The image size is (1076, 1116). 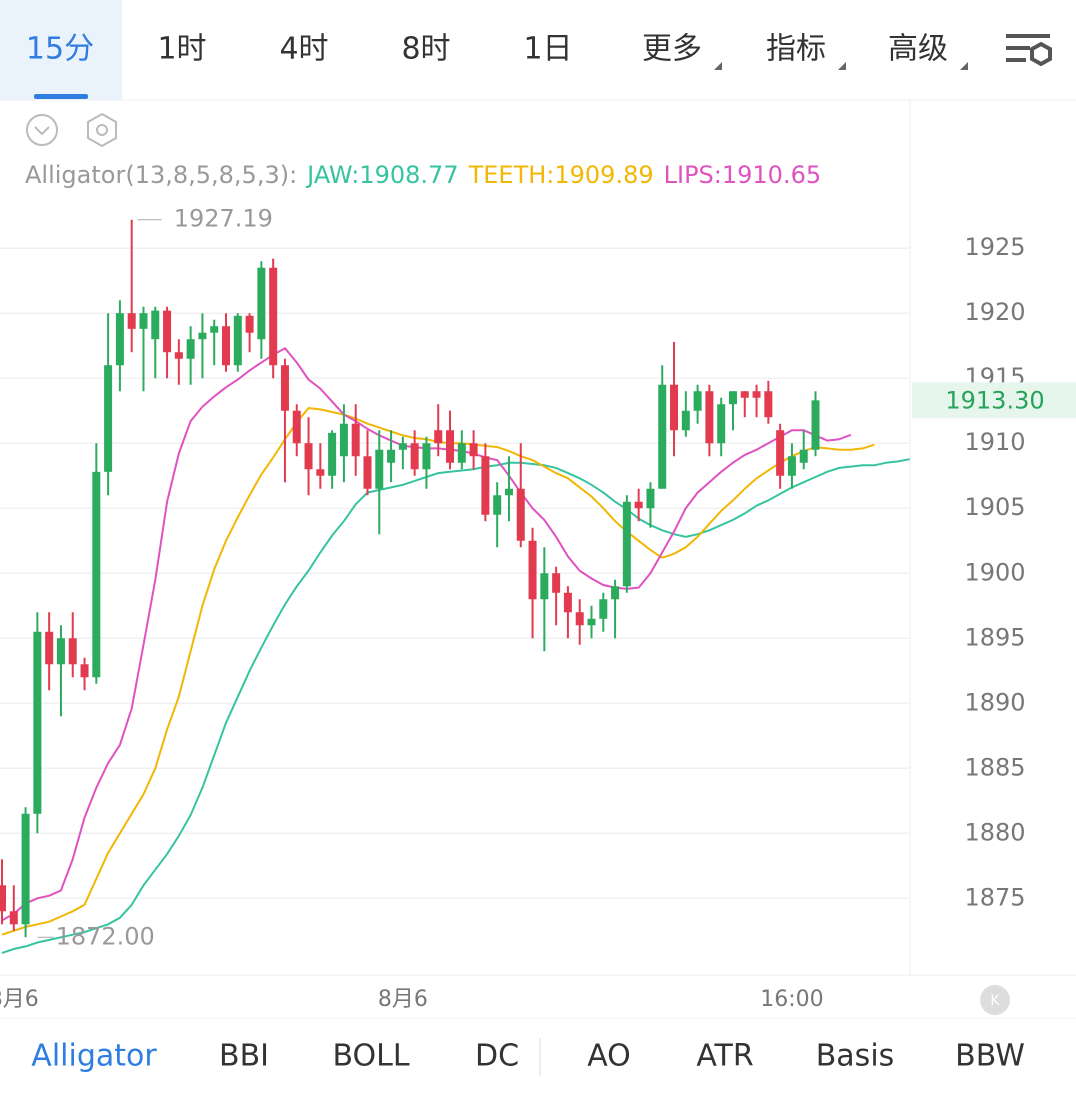 What do you see at coordinates (609, 1056) in the screenshot?
I see `indicator-tab: AO` at bounding box center [609, 1056].